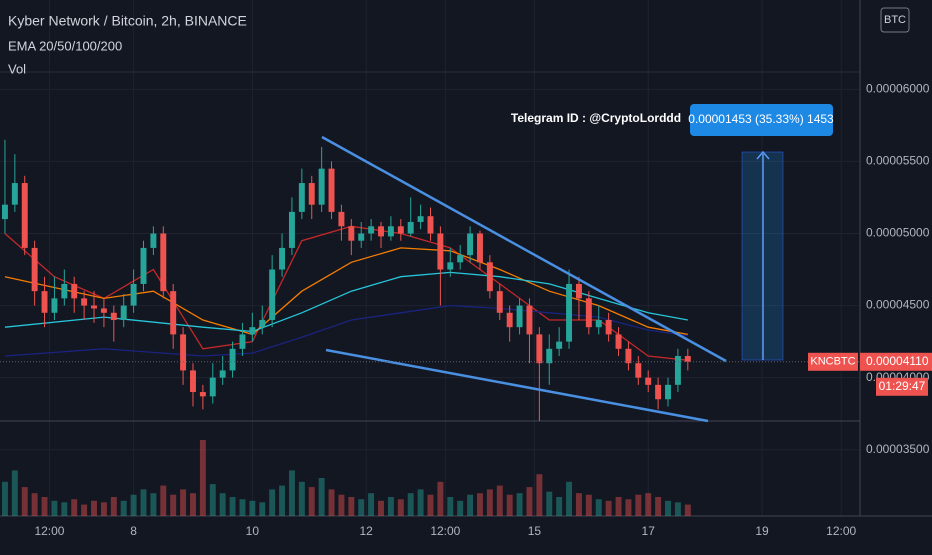  Describe the element at coordinates (466, 374) in the screenshot. I see `current-price: KNCBTC 0.00004110 01:29:47` at that location.